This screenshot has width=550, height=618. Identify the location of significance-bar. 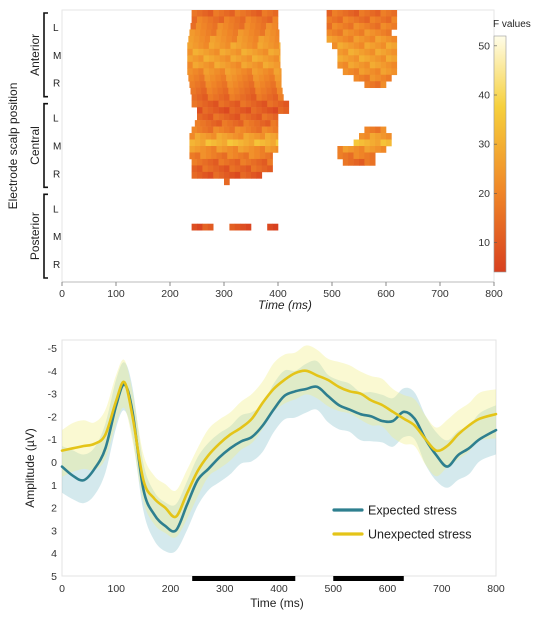
(368, 578).